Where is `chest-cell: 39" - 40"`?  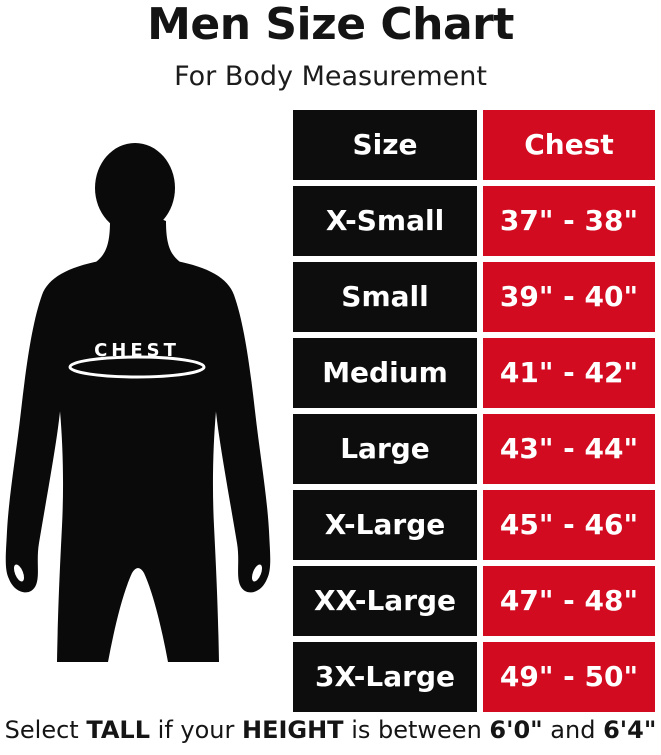
chest-cell: 39" - 40" is located at coordinates (569, 297).